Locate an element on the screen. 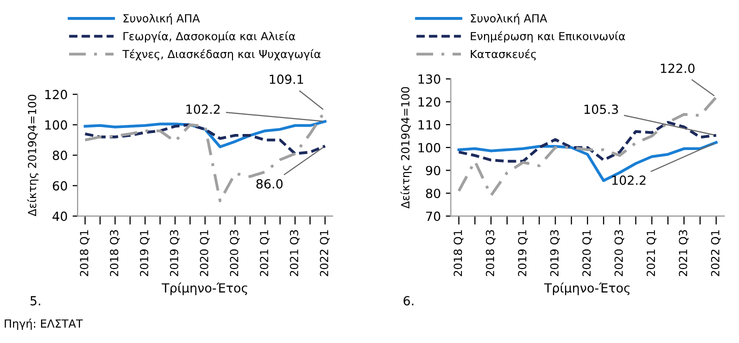 This screenshot has height=343, width=739. text: 5. is located at coordinates (35, 301).